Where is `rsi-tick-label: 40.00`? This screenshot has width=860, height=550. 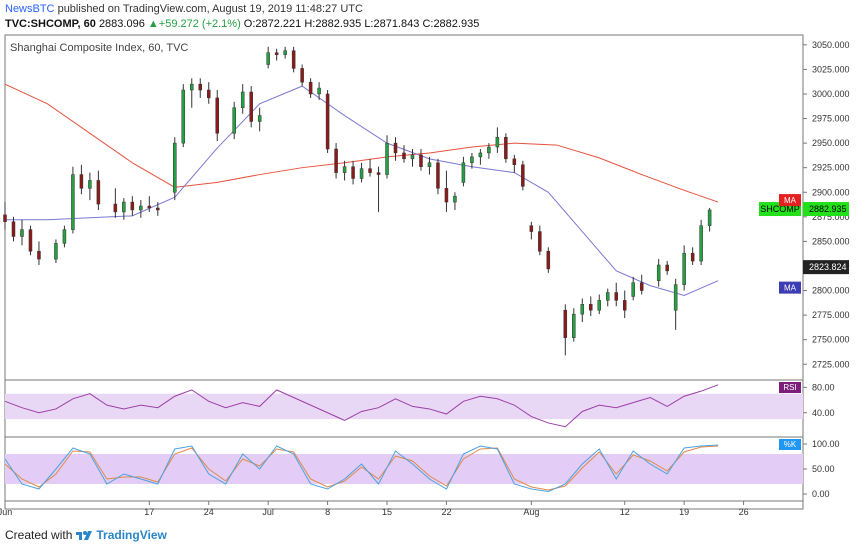 rsi-tick-label: 40.00 is located at coordinates (823, 413).